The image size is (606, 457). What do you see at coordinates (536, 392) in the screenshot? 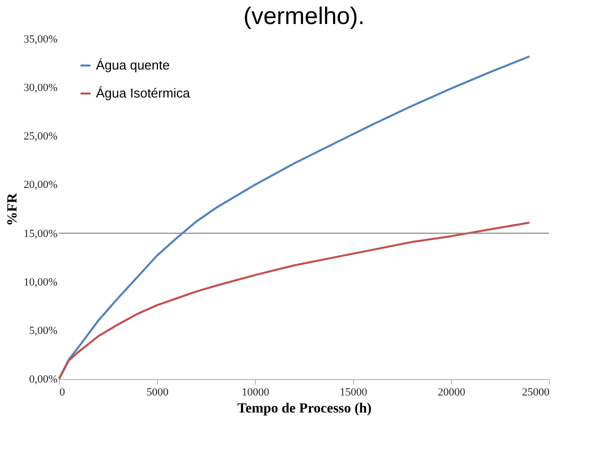
I see `x-tick-label: 25000` at bounding box center [536, 392].